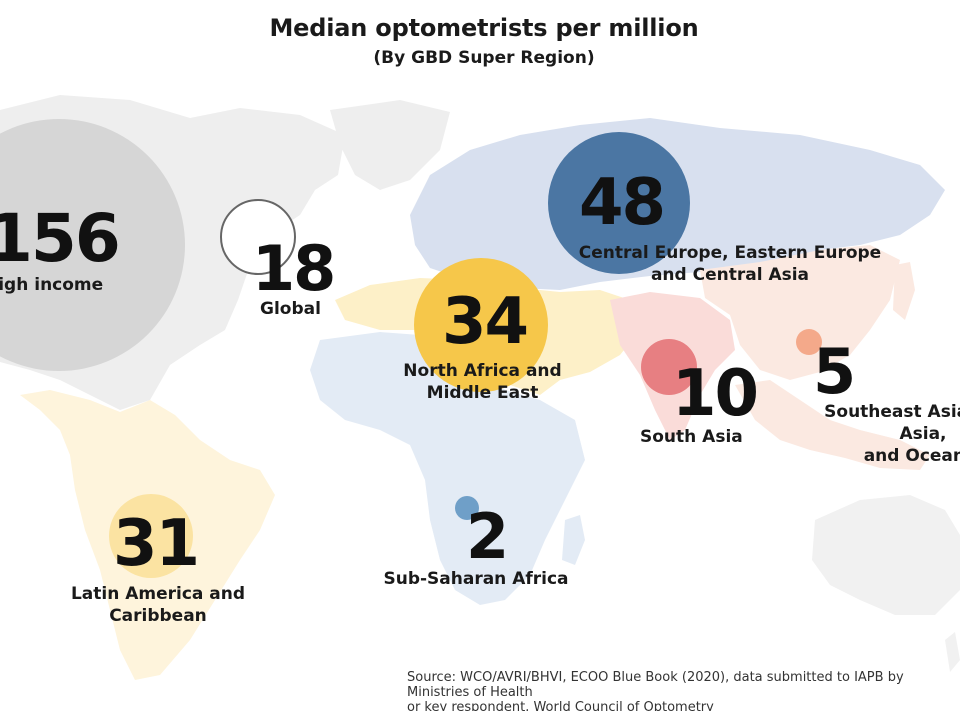 The width and height of the screenshot is (960, 711). What do you see at coordinates (290, 309) in the screenshot?
I see `label-global: Global` at bounding box center [290, 309].